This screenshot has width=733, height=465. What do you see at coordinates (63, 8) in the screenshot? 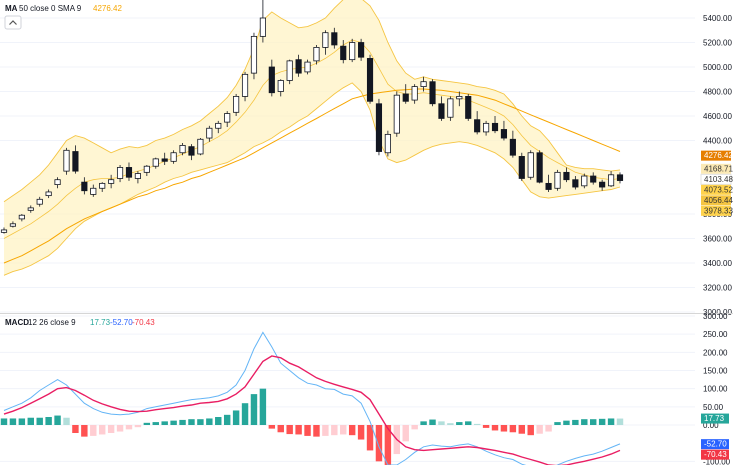
I see `ma-legend: MA 50 close 0 SMA 9 4276.42` at bounding box center [63, 8].